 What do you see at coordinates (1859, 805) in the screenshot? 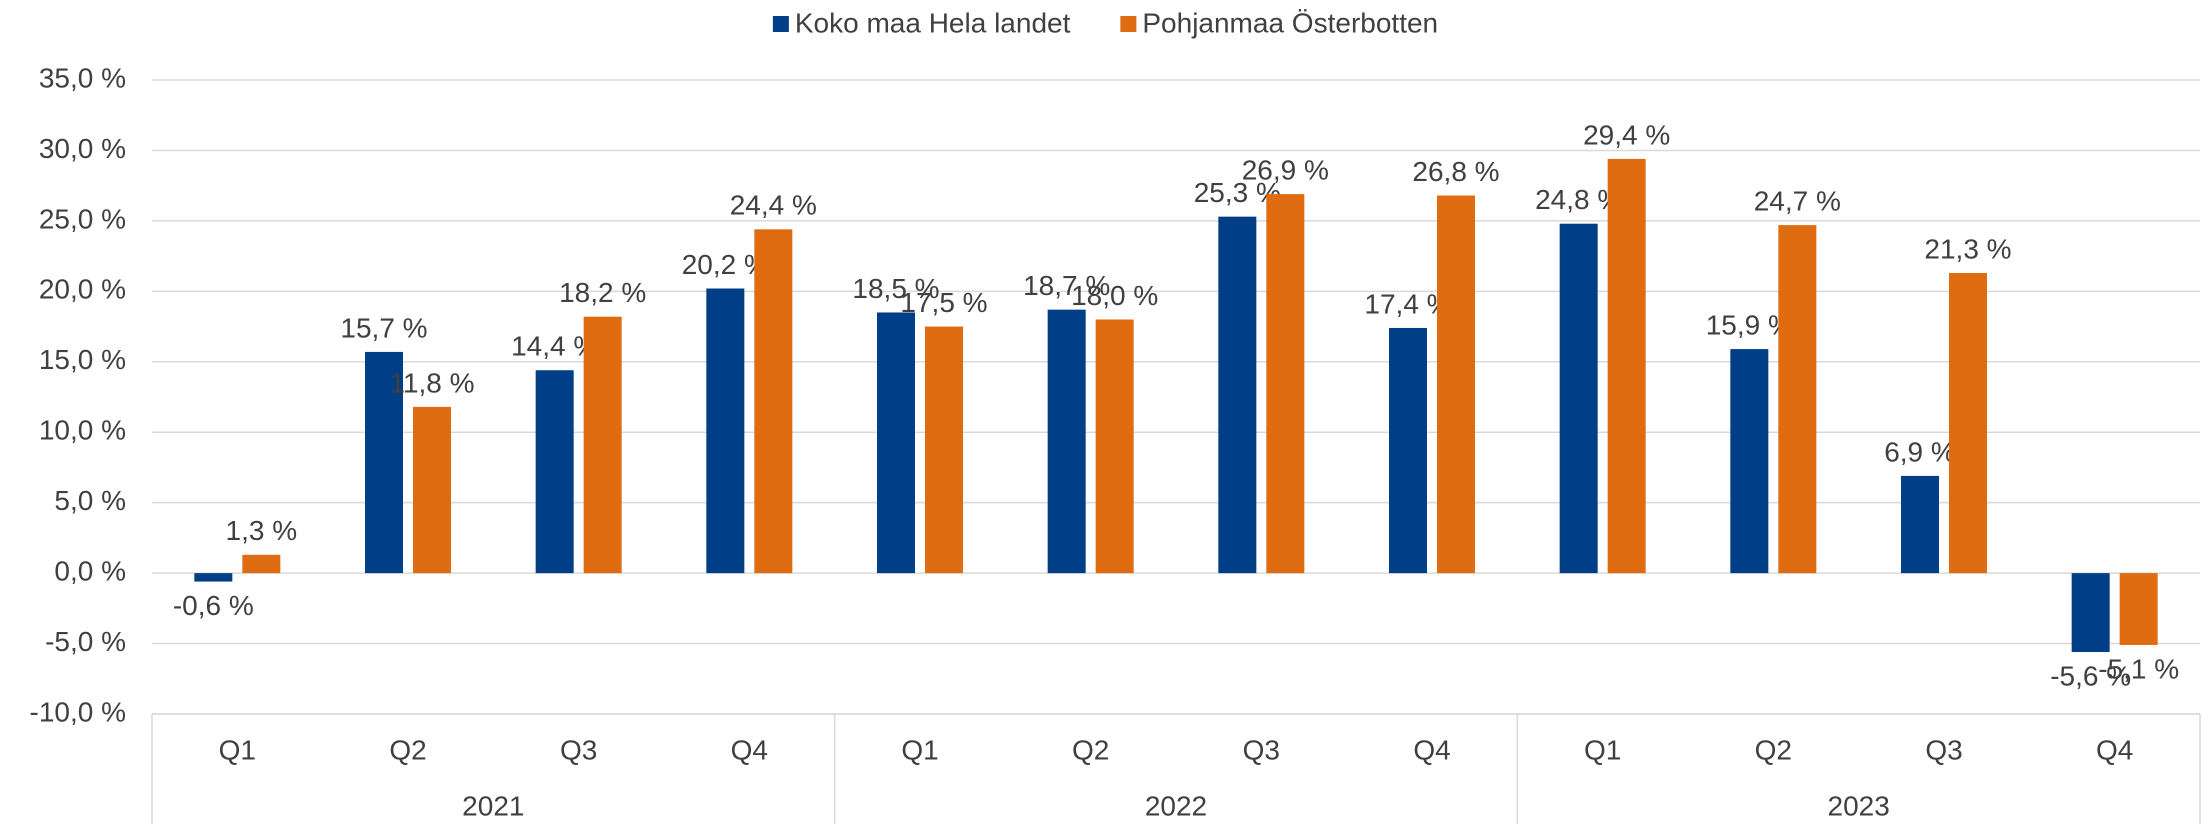
I see `group-label: 2023` at bounding box center [1859, 805].